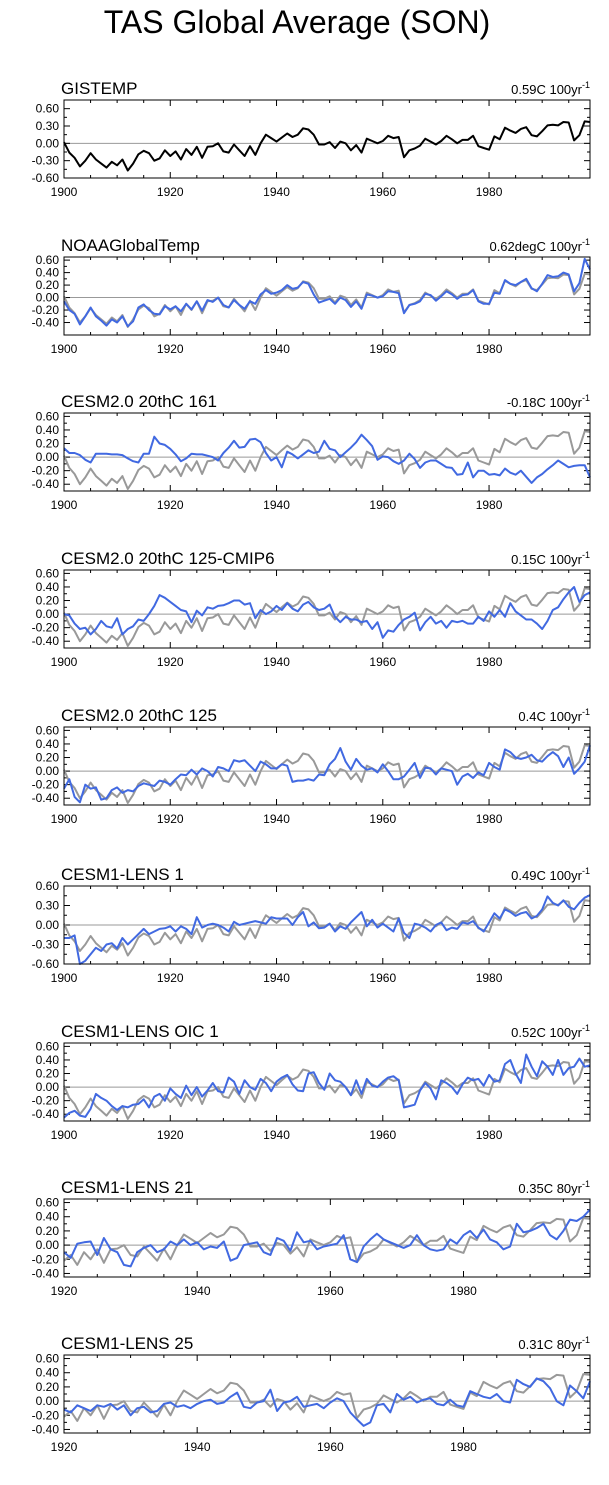 Image resolution: width=609 pixels, height=1485 pixels. I want to click on figure-title: TAS Global Average (SON), so click(297, 22).